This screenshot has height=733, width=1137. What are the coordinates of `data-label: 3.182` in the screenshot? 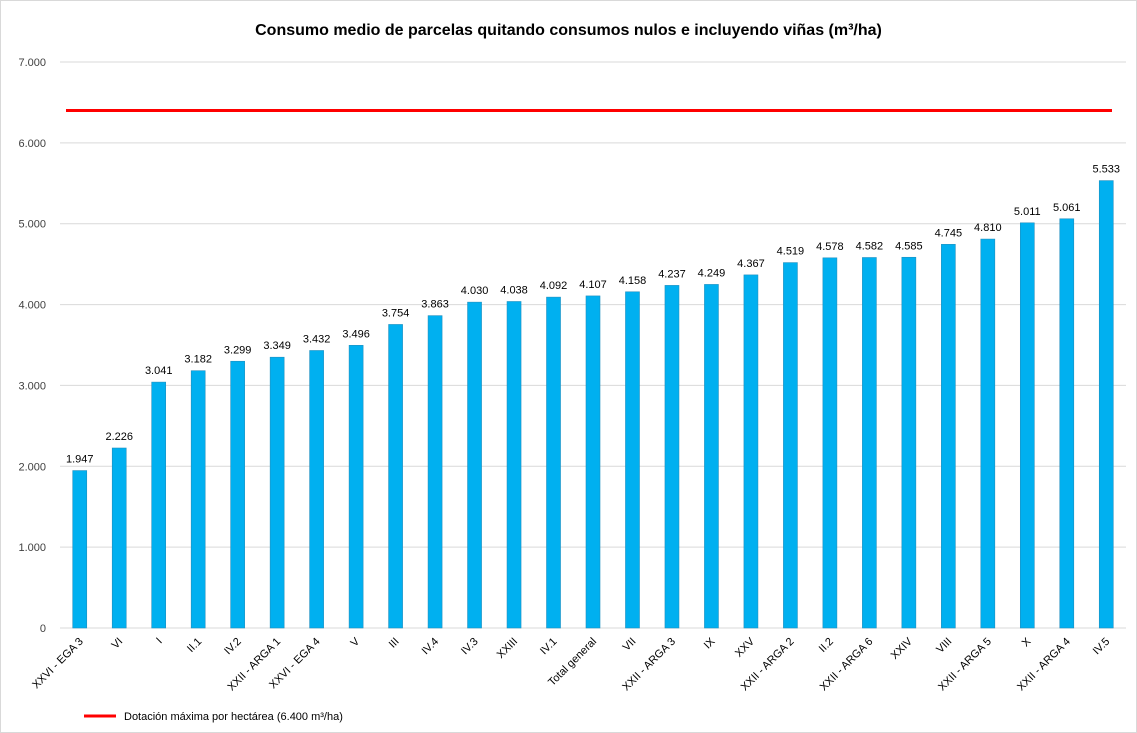 It's located at (198, 360).